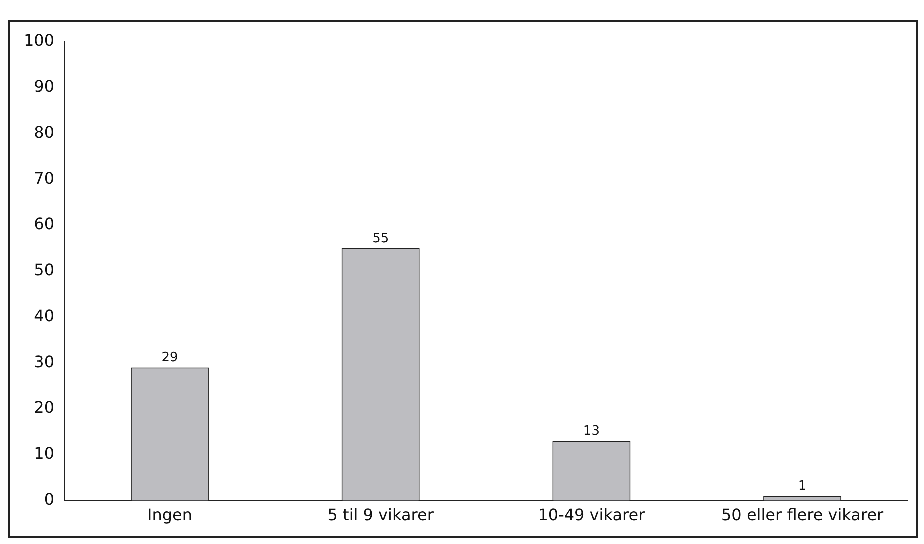 This screenshot has width=924, height=544. What do you see at coordinates (803, 515) in the screenshot?
I see `x-tick-label: 50 eller flere vikarer` at bounding box center [803, 515].